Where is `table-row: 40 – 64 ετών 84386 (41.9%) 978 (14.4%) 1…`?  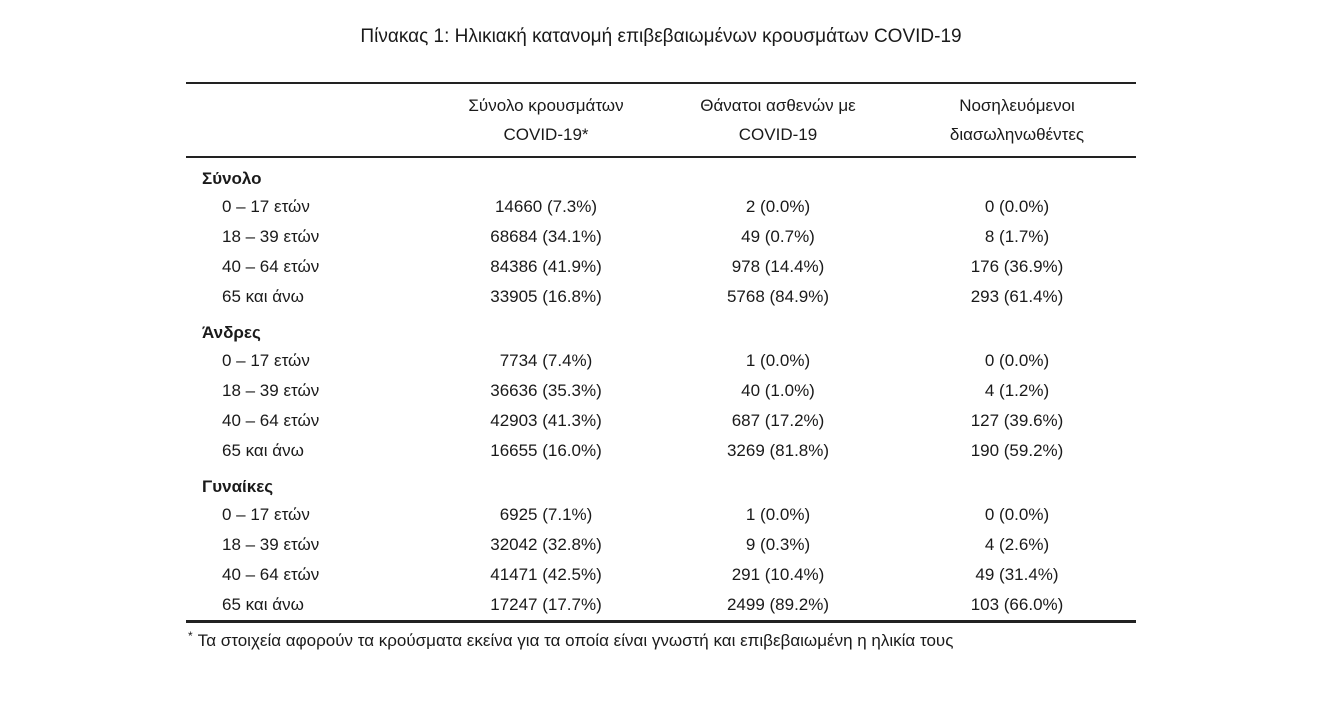 table-row: 40 – 64 ετών 84386 (41.9%) 978 (14.4%) 1… is located at coordinates (661, 267).